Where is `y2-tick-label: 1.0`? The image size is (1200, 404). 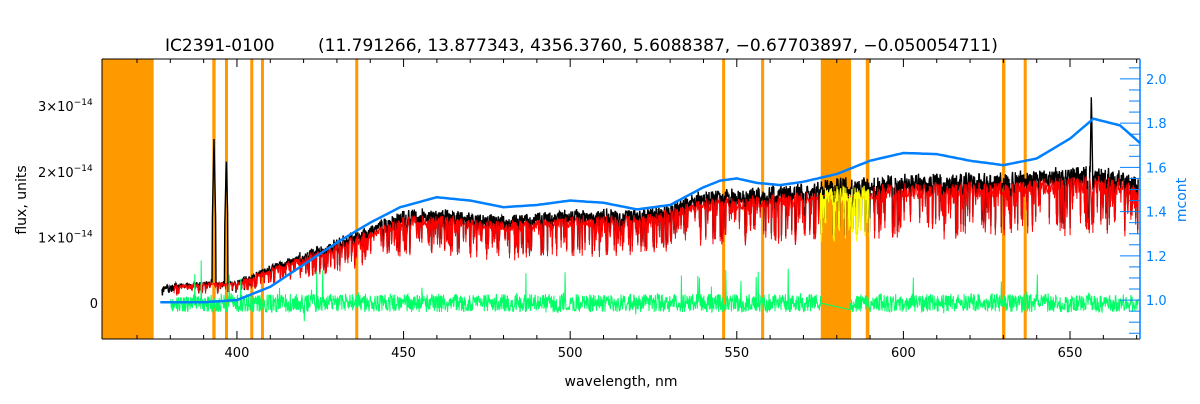
y2-tick-label: 1.0 is located at coordinates (1156, 301).